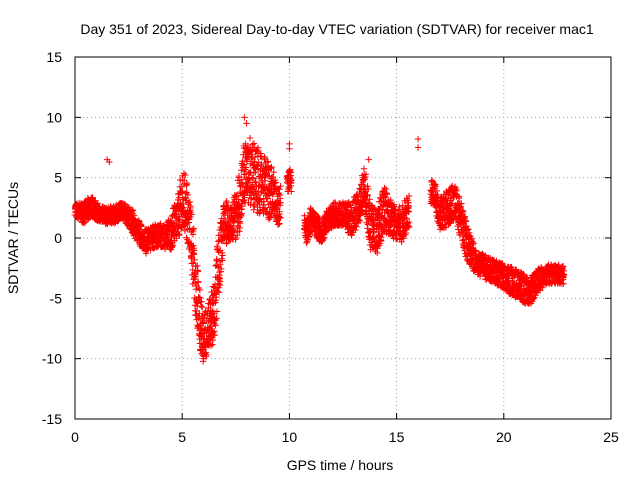 Image resolution: width=640 pixels, height=480 pixels. I want to click on y-axis-label: SDTVAR / TECUs, so click(13, 238).